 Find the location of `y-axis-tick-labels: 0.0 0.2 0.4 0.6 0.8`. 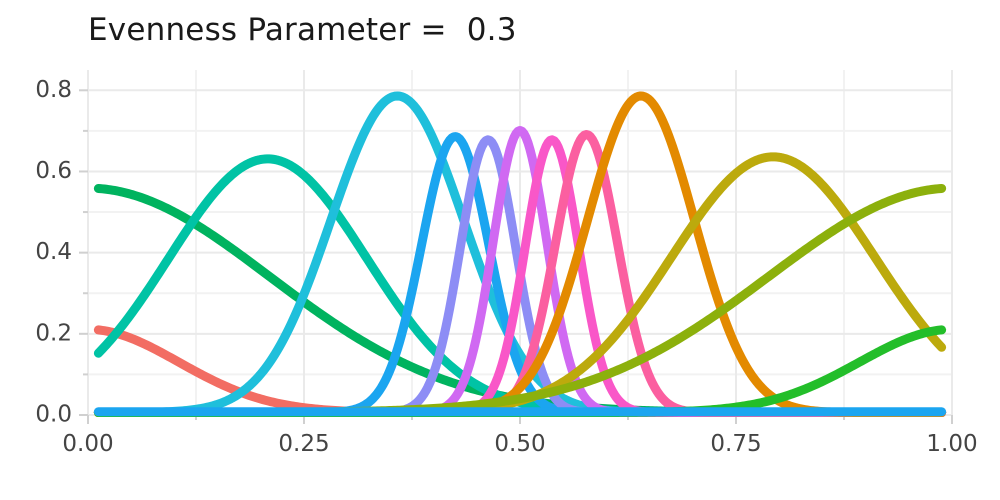

y-axis-tick-labels: 0.0 0.2 0.4 0.6 0.8 is located at coordinates (53, 252).